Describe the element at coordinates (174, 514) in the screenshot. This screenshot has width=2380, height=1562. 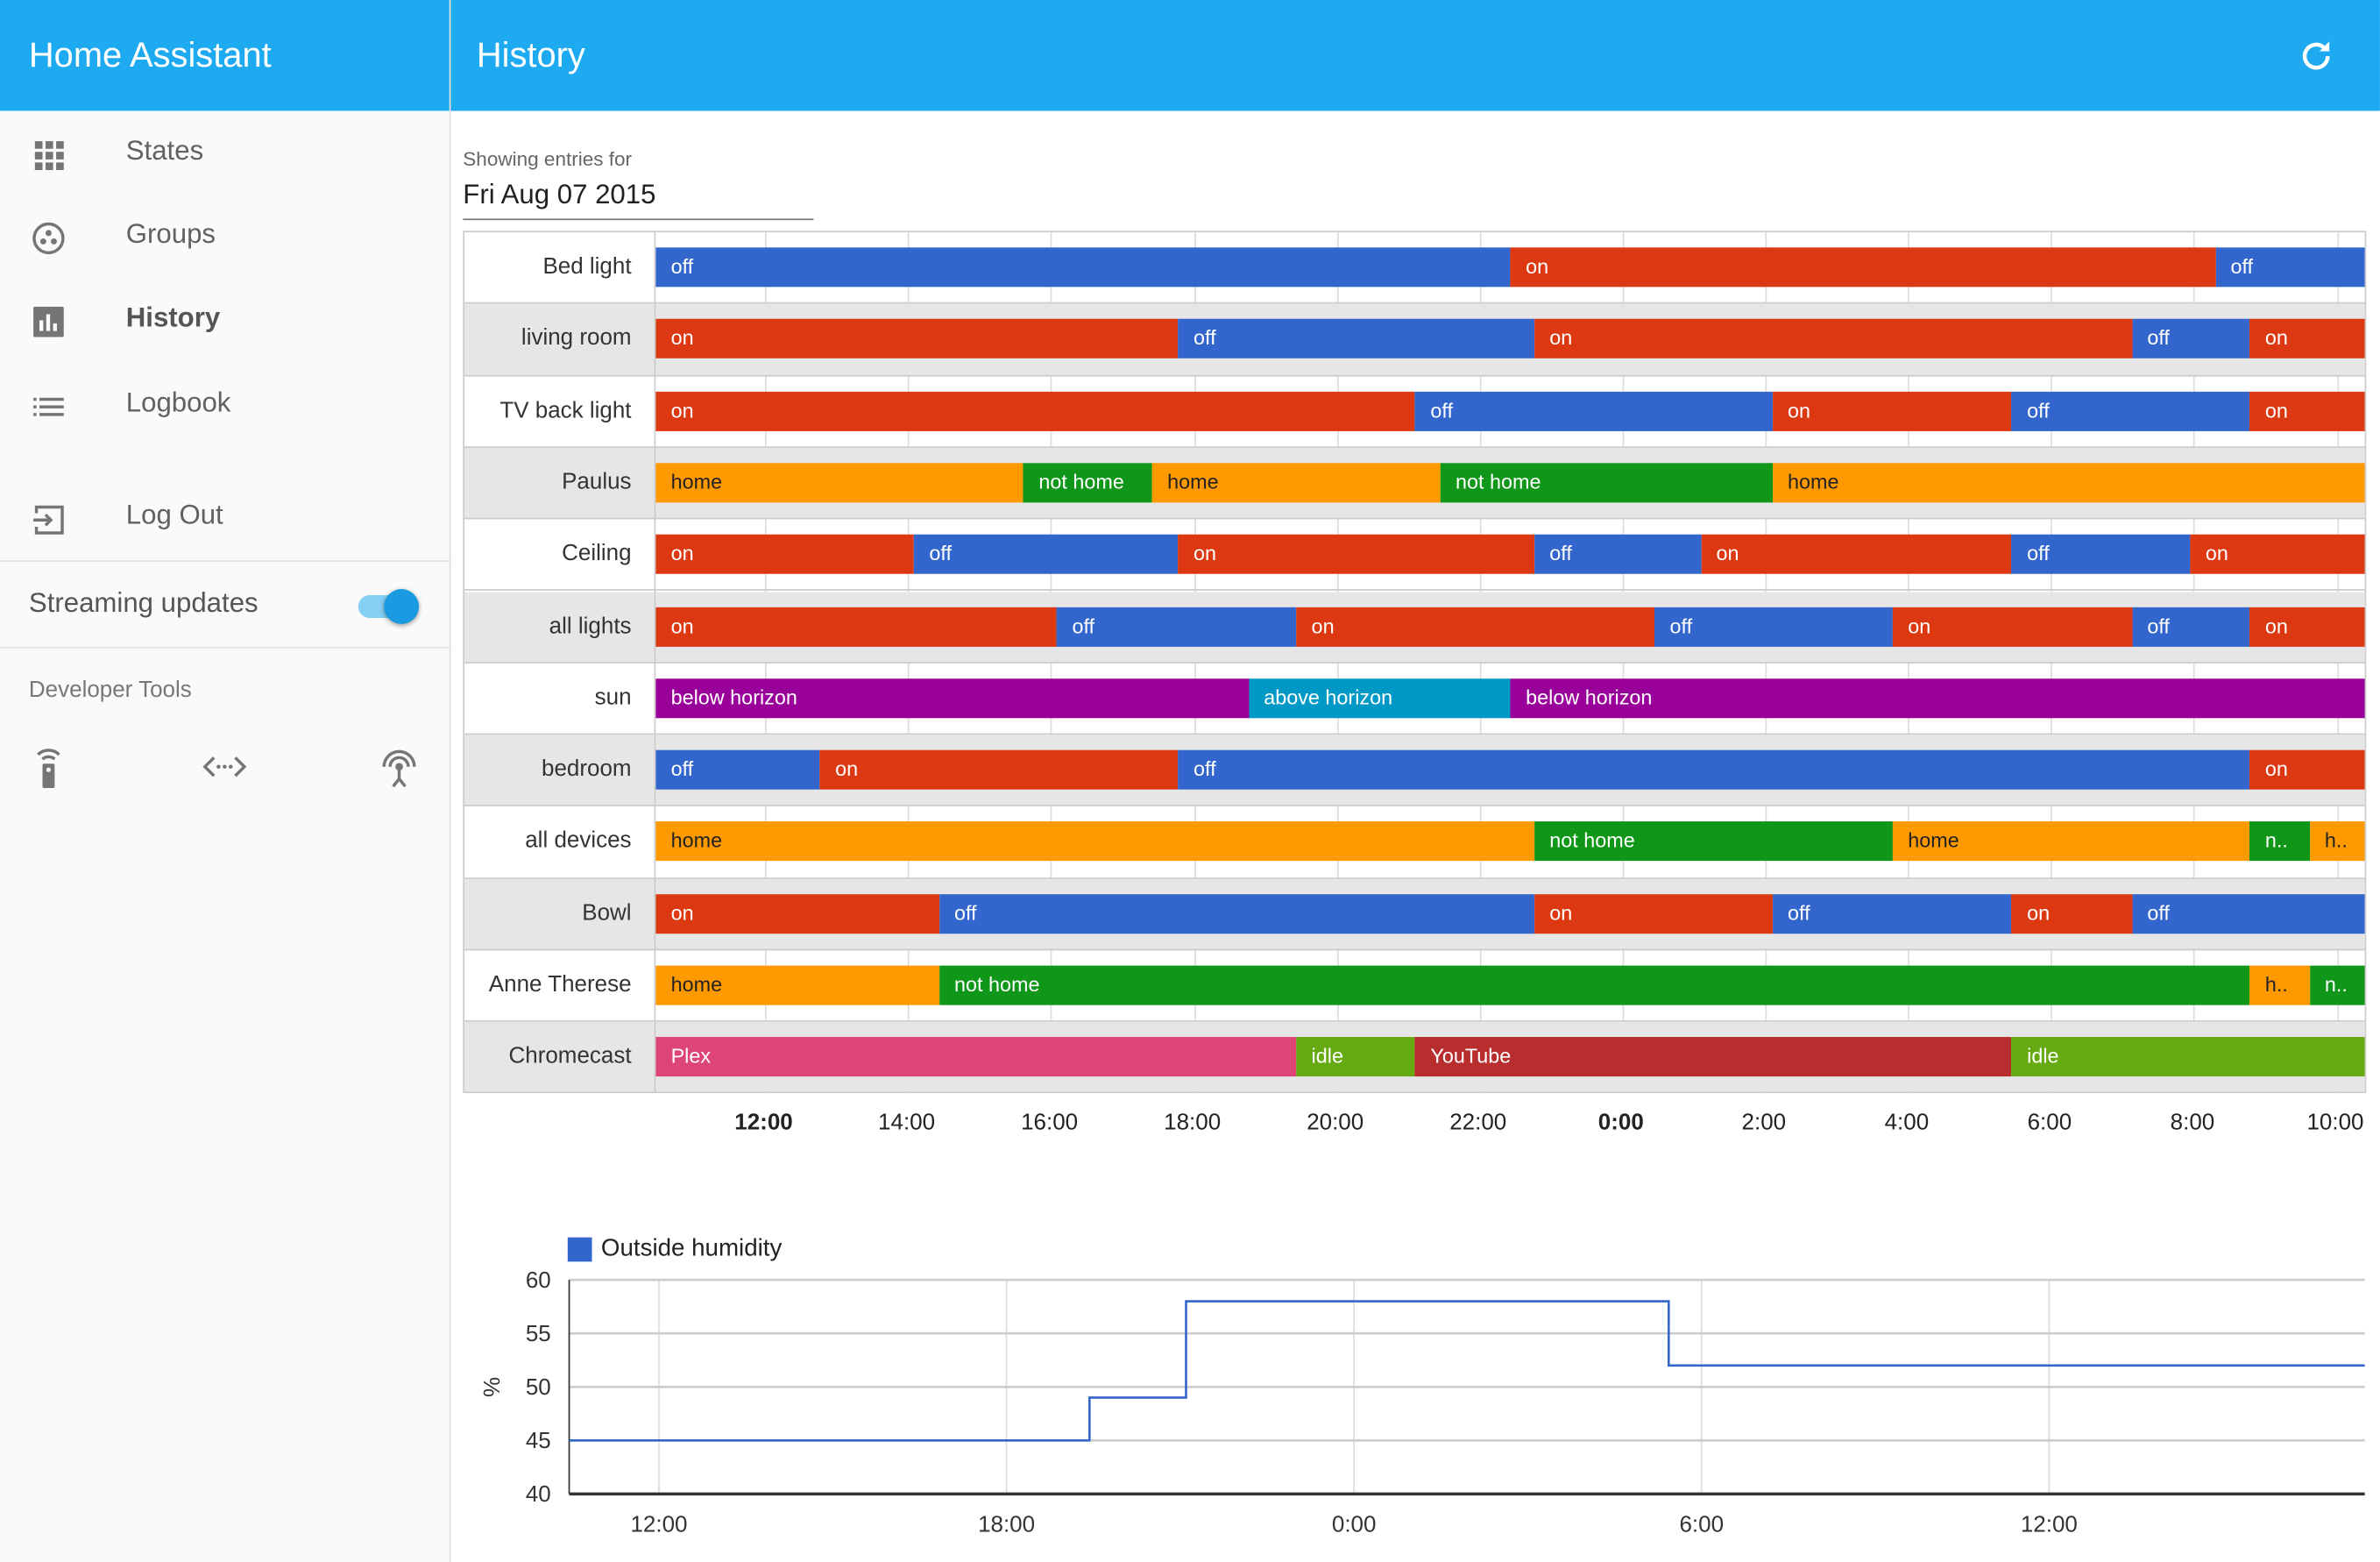
I see `sidebar-item-label: Log Out` at that location.